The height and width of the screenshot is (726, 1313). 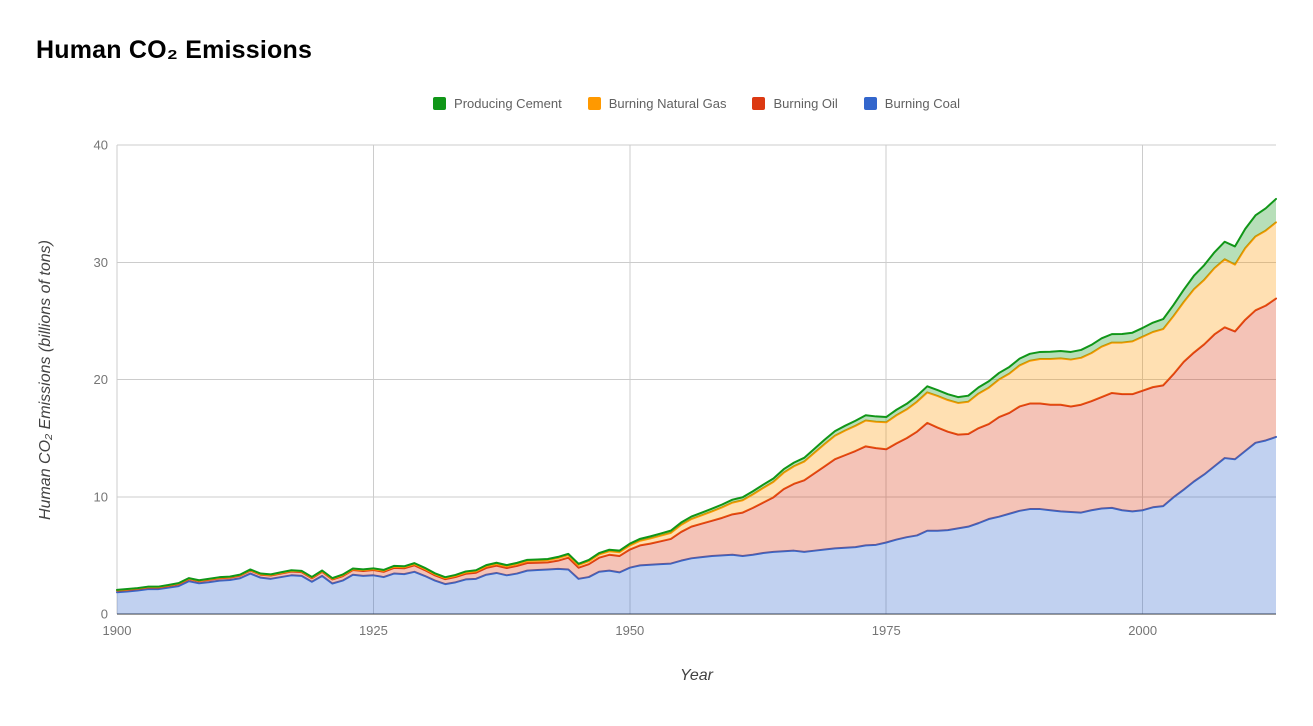 I want to click on legend-label: Burning Natural Gas, so click(x=667, y=103).